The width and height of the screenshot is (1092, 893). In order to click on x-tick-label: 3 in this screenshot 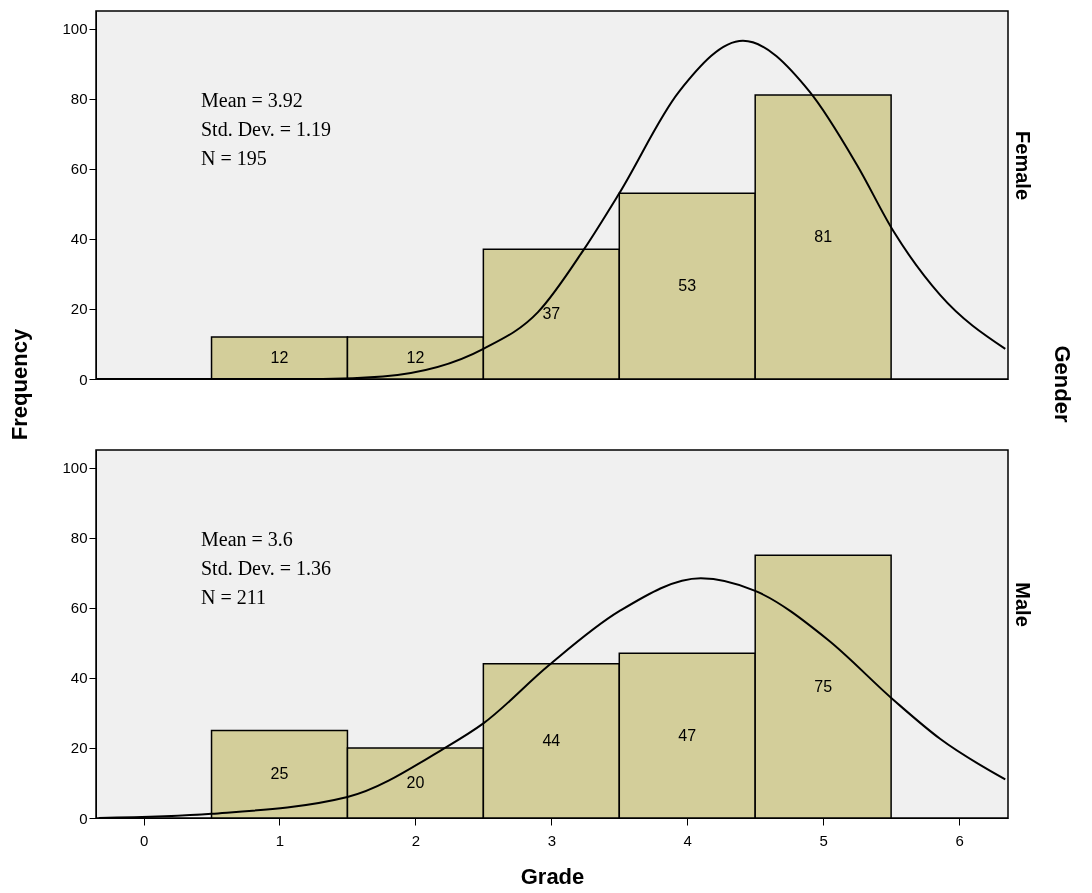, I will do `click(551, 840)`.